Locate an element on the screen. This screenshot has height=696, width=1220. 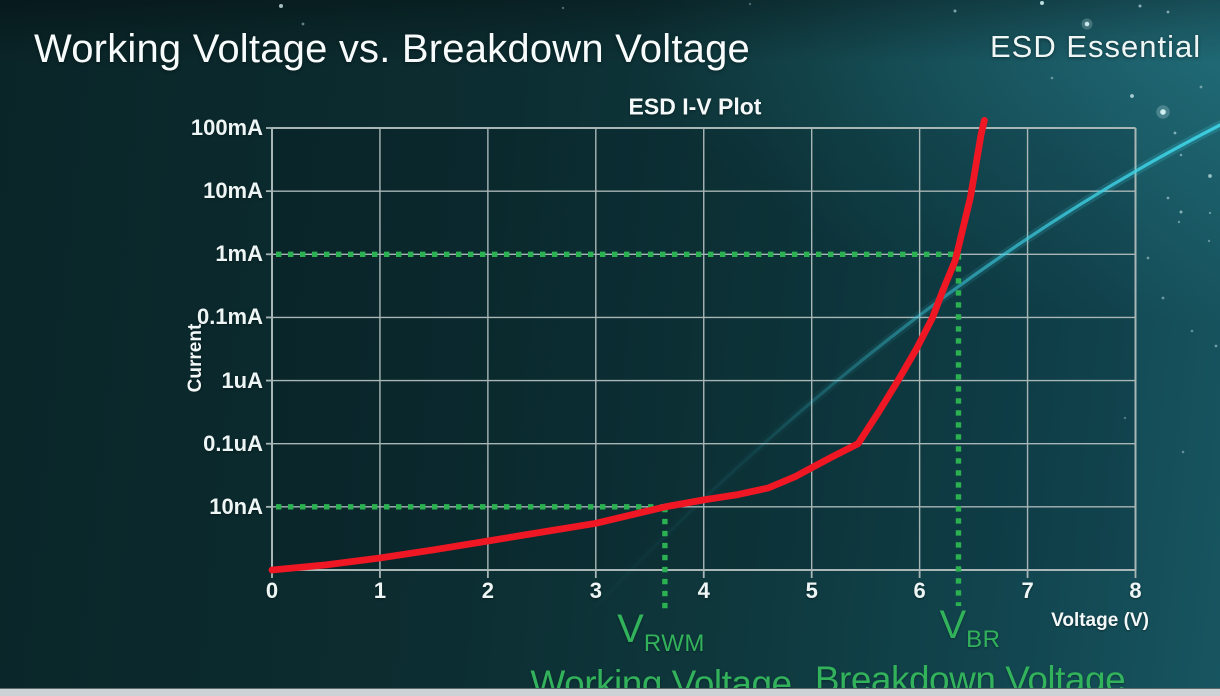
x-tick-label: 8 is located at coordinates (1135, 590).